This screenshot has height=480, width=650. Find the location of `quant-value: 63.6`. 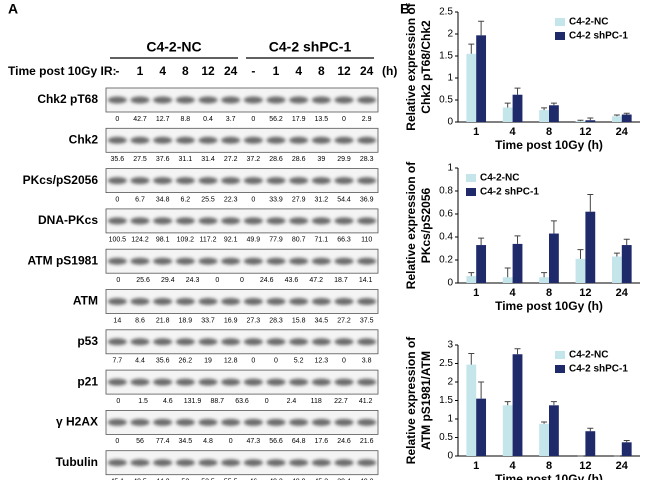

quant-value: 63.6 is located at coordinates (242, 401).